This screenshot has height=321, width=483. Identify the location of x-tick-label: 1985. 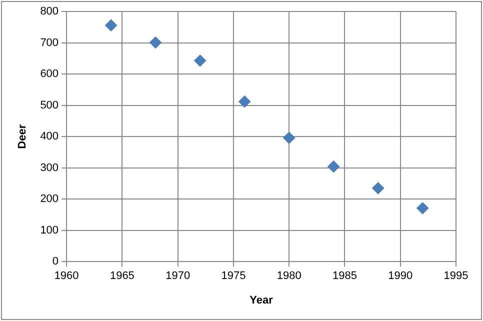
(344, 276).